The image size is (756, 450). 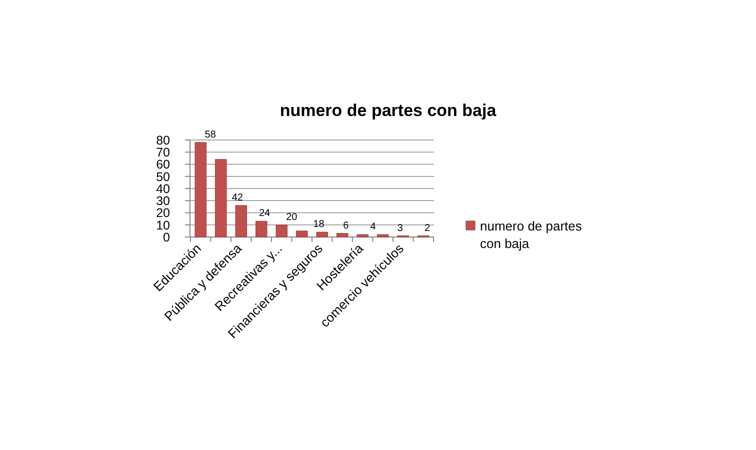 I want to click on y-tick-label: 80, so click(x=163, y=140).